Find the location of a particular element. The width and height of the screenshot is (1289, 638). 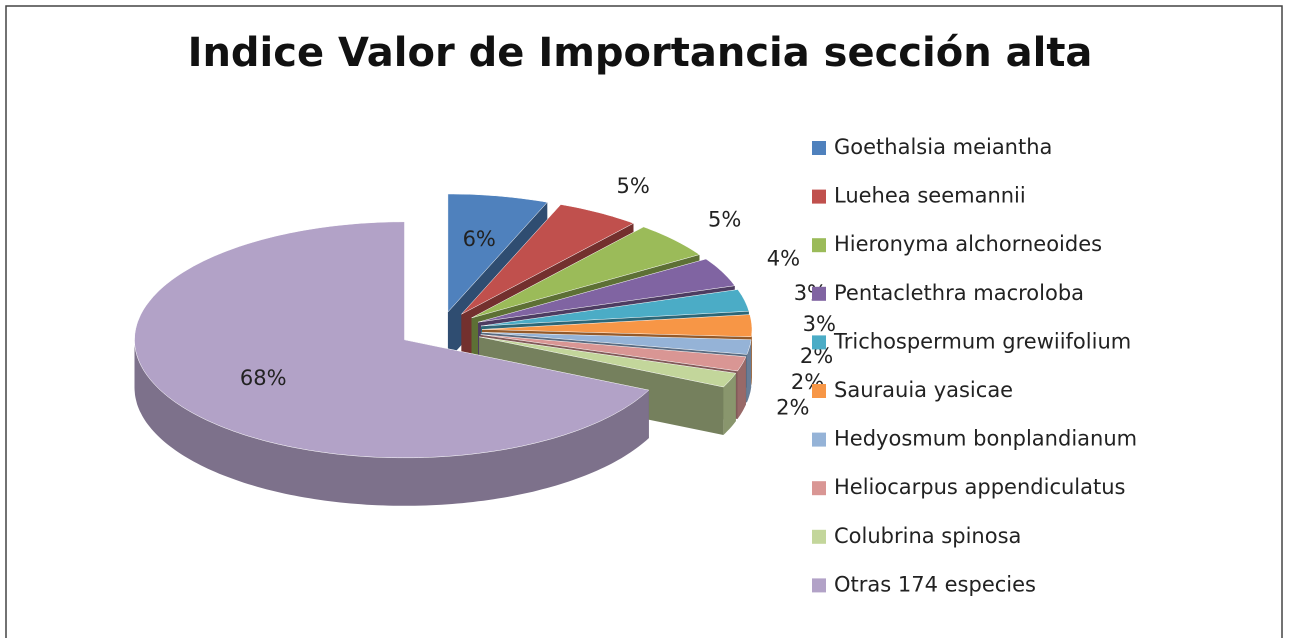

chart-title: Indice Valor de Importancia sección alta is located at coordinates (640, 53).